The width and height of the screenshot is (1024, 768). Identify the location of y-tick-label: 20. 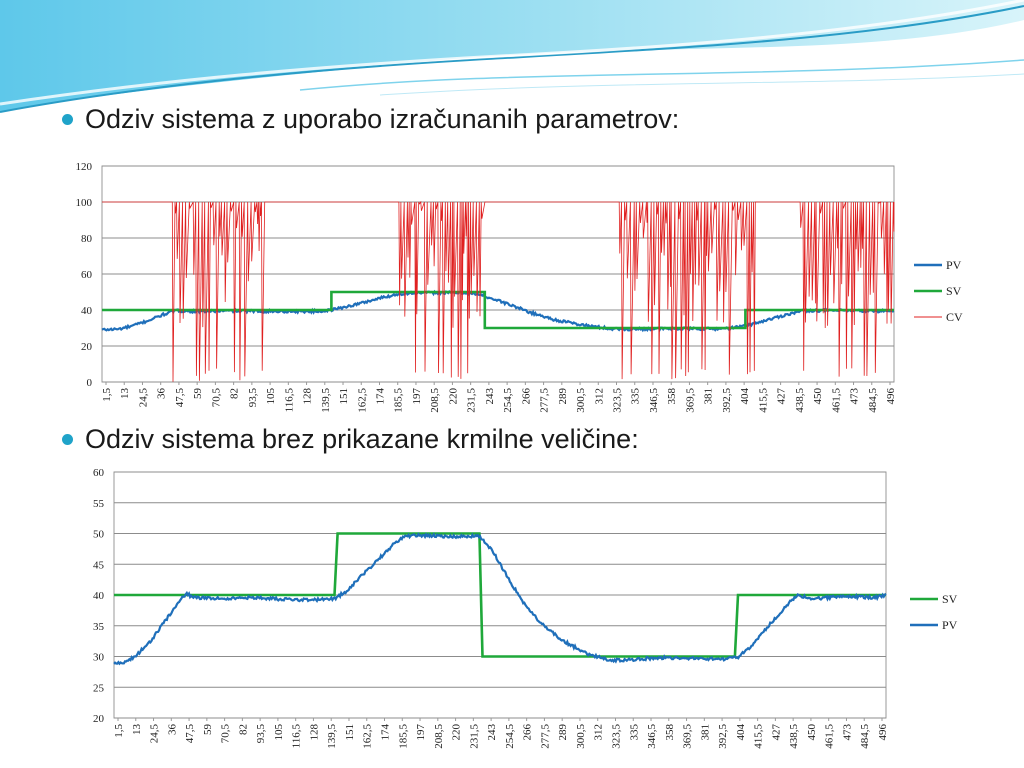
(87, 347).